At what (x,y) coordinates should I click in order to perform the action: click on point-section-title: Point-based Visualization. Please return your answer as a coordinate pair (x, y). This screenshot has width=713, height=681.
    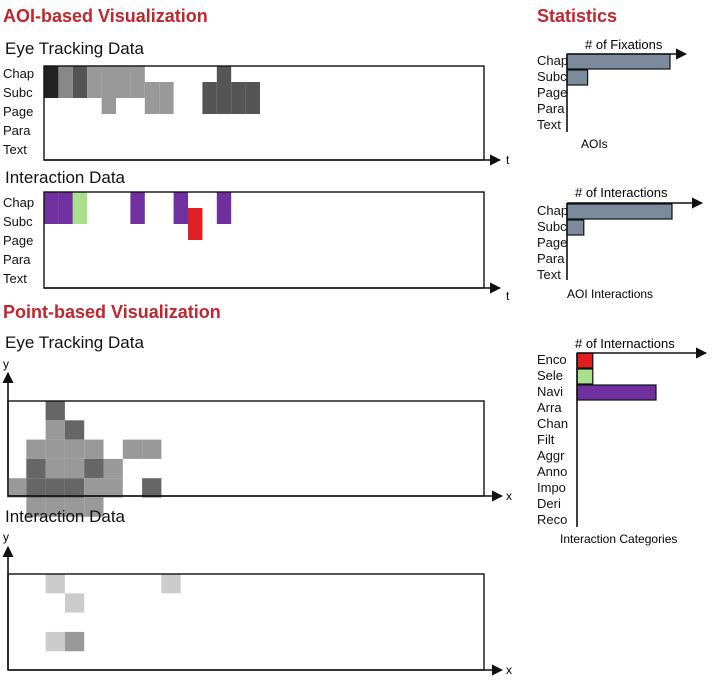
    Looking at the image, I should click on (112, 312).